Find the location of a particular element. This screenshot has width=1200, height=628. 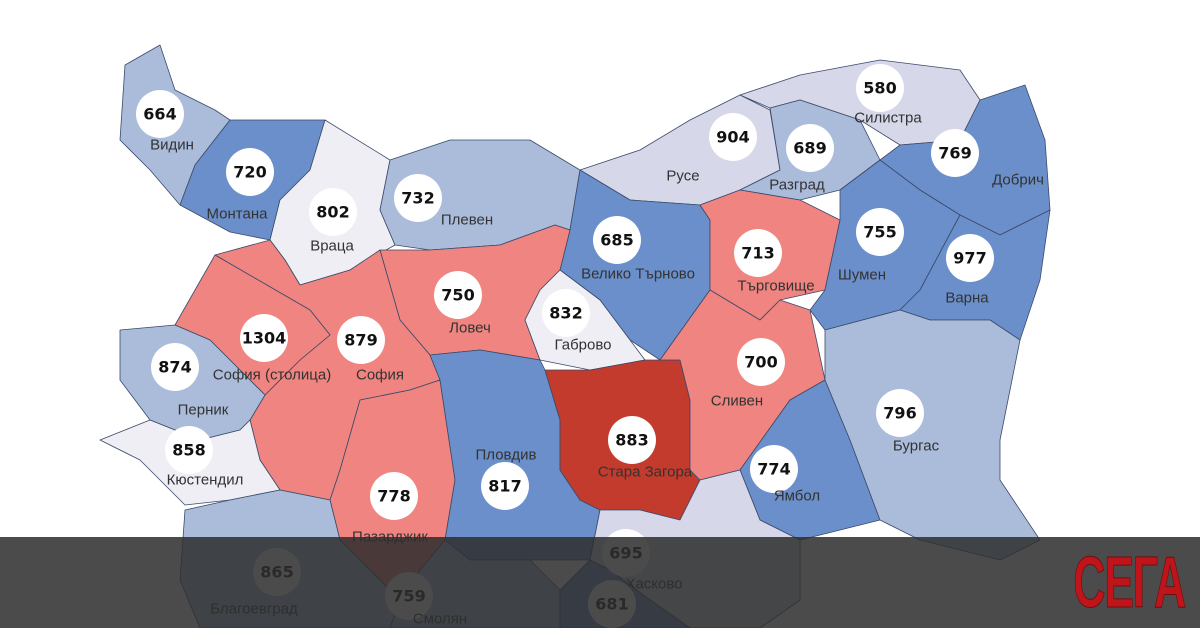

region-4-value: 732 is located at coordinates (417, 198).